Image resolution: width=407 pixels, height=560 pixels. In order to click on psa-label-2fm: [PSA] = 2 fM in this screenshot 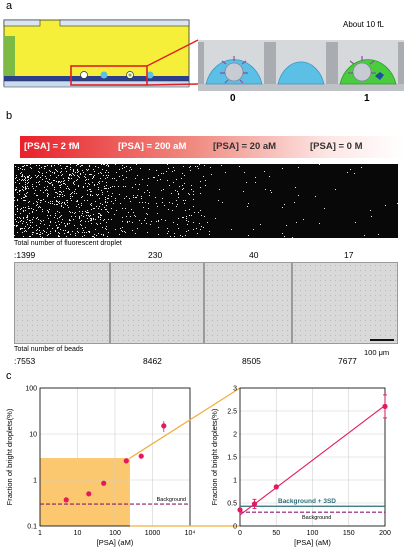, I will do `click(52, 146)`.